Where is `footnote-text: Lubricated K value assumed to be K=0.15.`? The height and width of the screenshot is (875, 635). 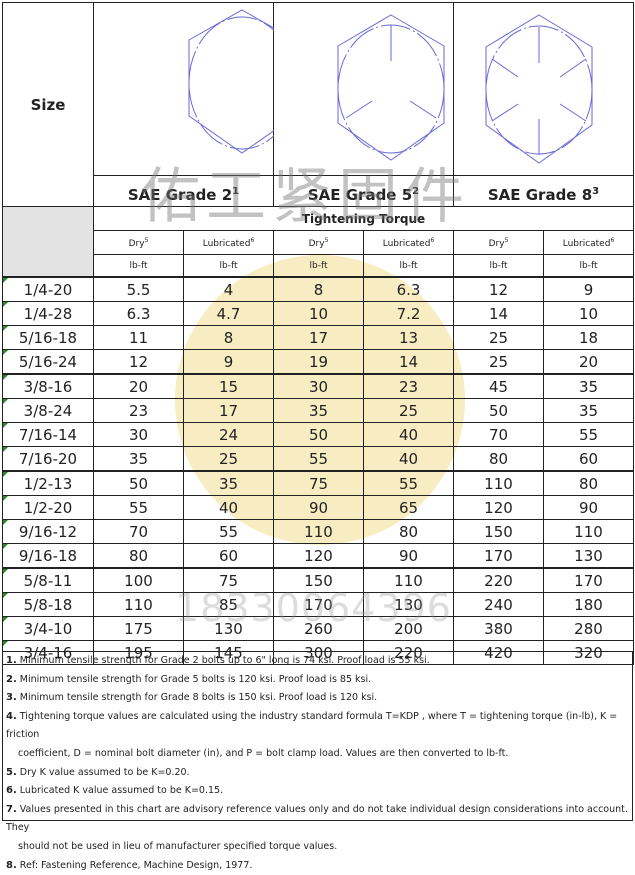 footnote-text: Lubricated K value assumed to be K=0.15. is located at coordinates (121, 791).